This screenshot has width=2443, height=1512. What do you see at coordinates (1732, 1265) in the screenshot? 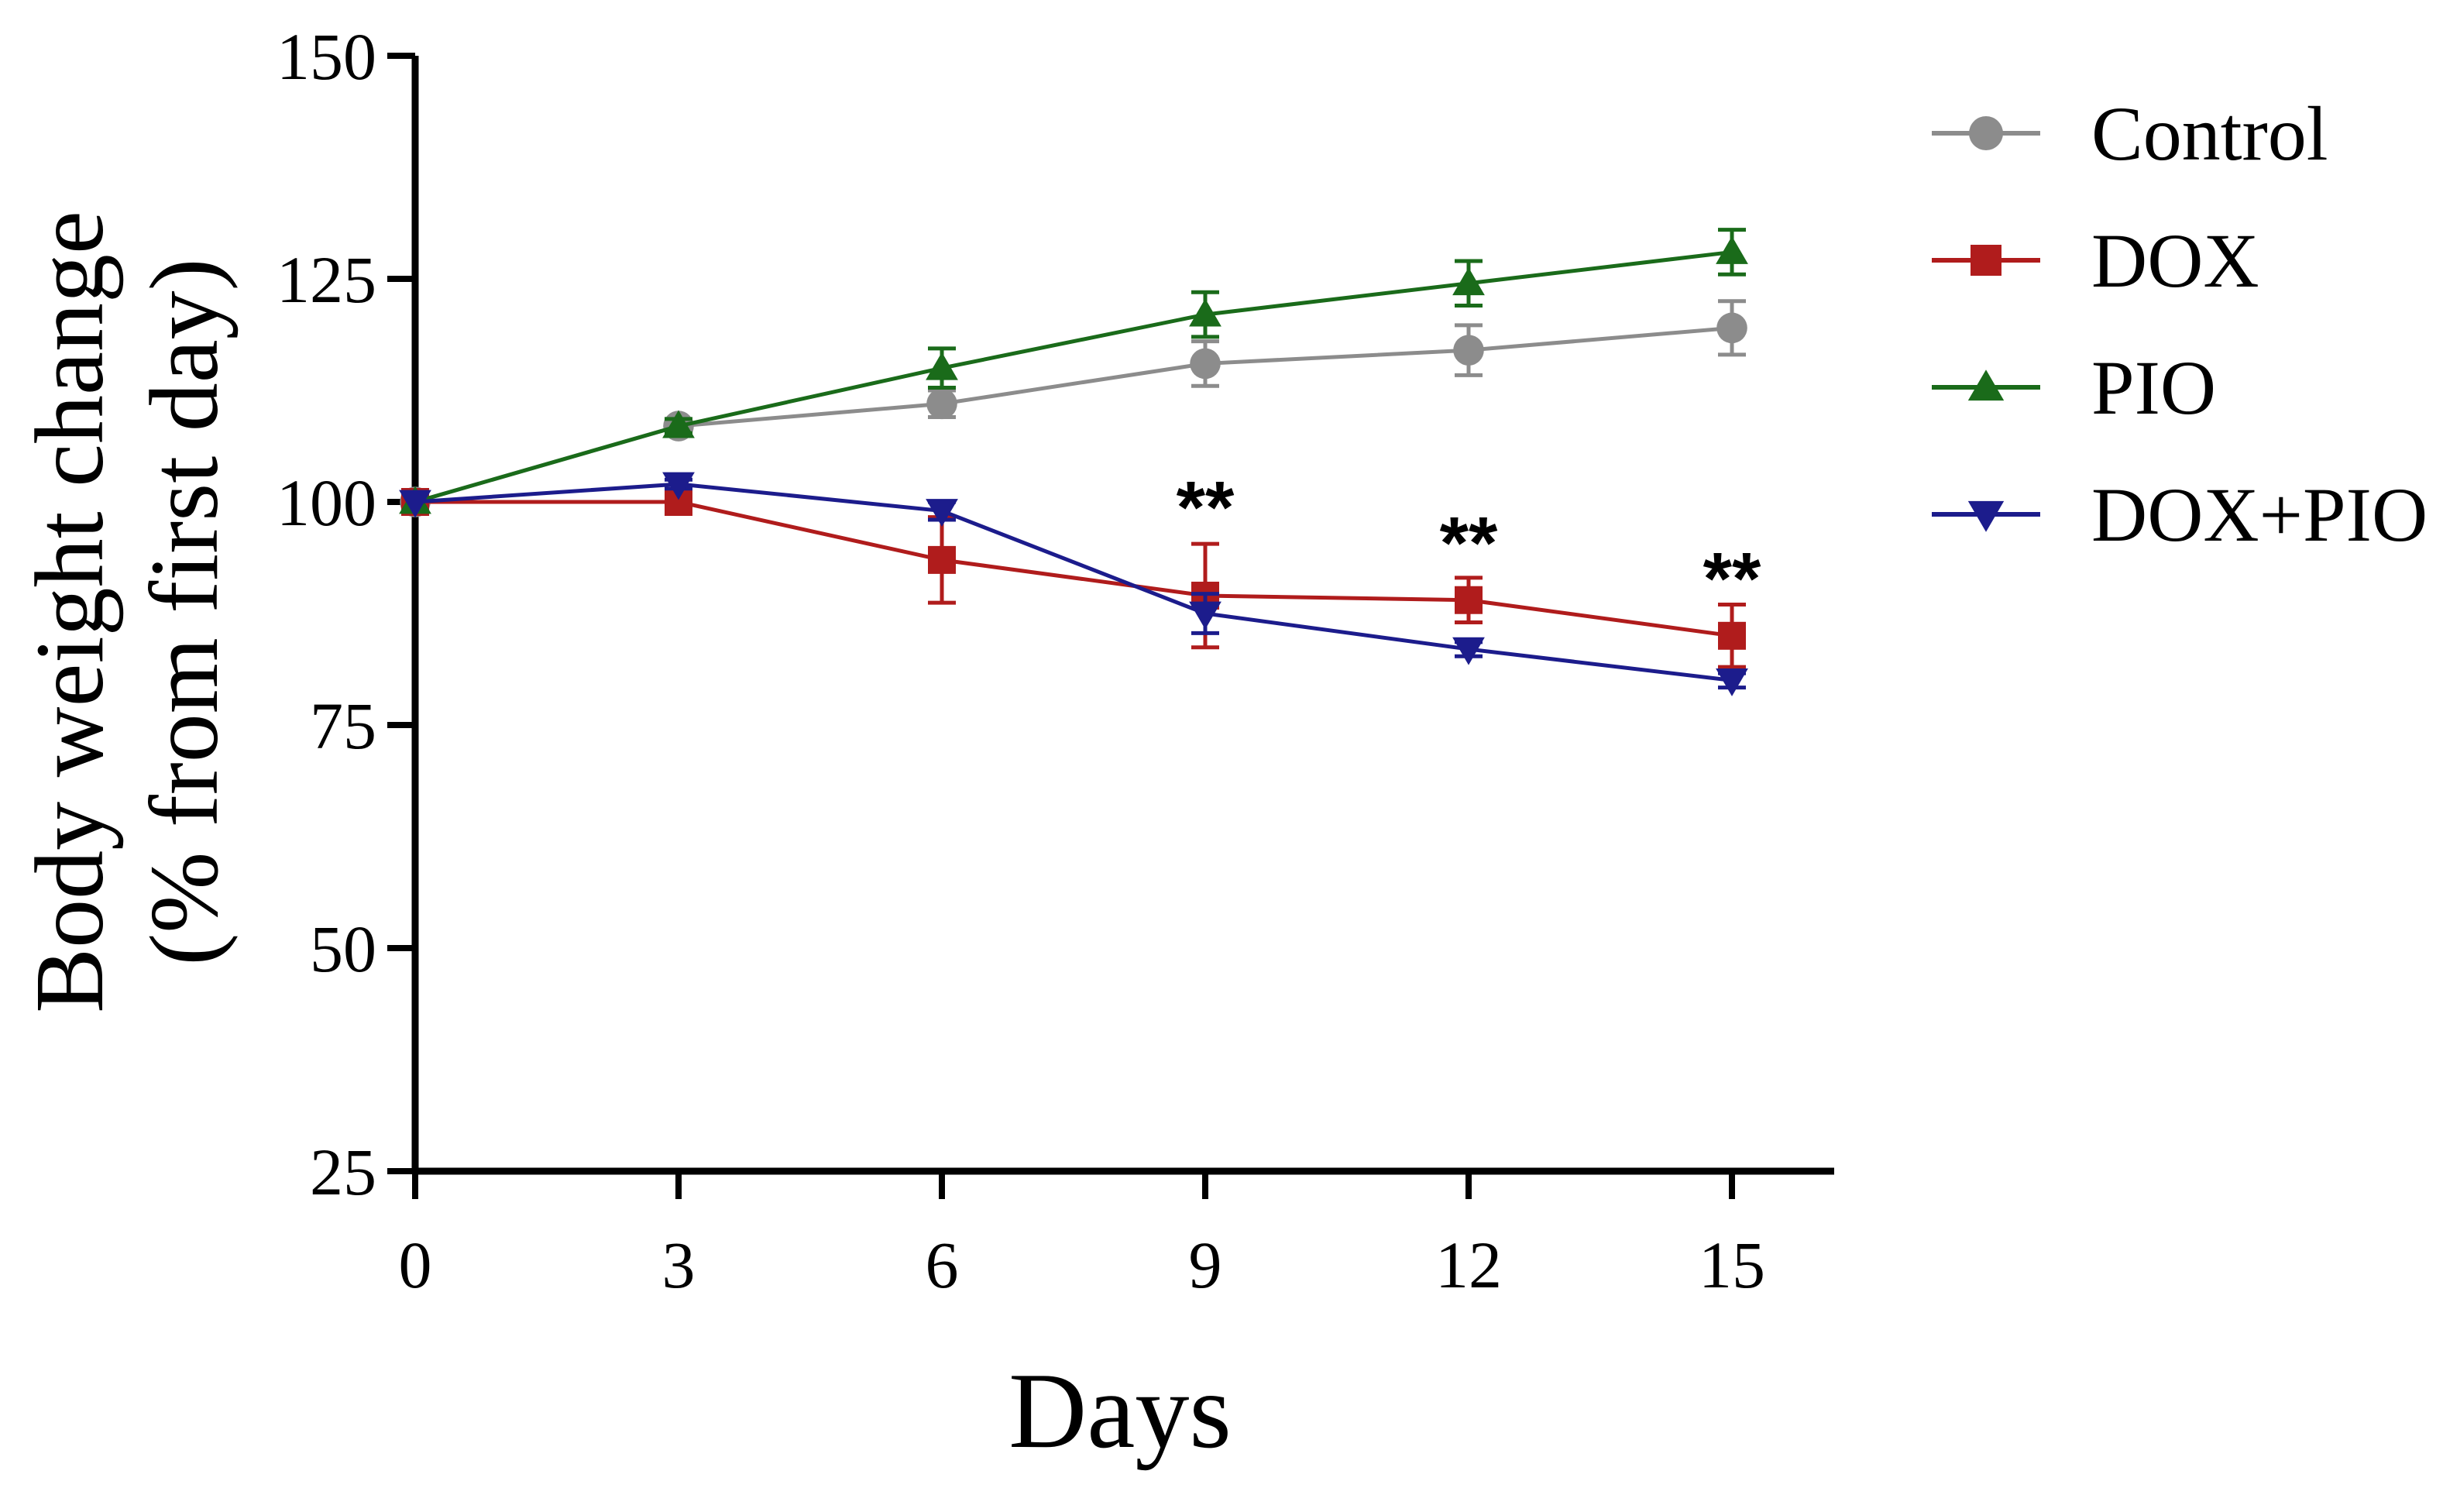
I see `x-tick-label: 15` at bounding box center [1732, 1265].